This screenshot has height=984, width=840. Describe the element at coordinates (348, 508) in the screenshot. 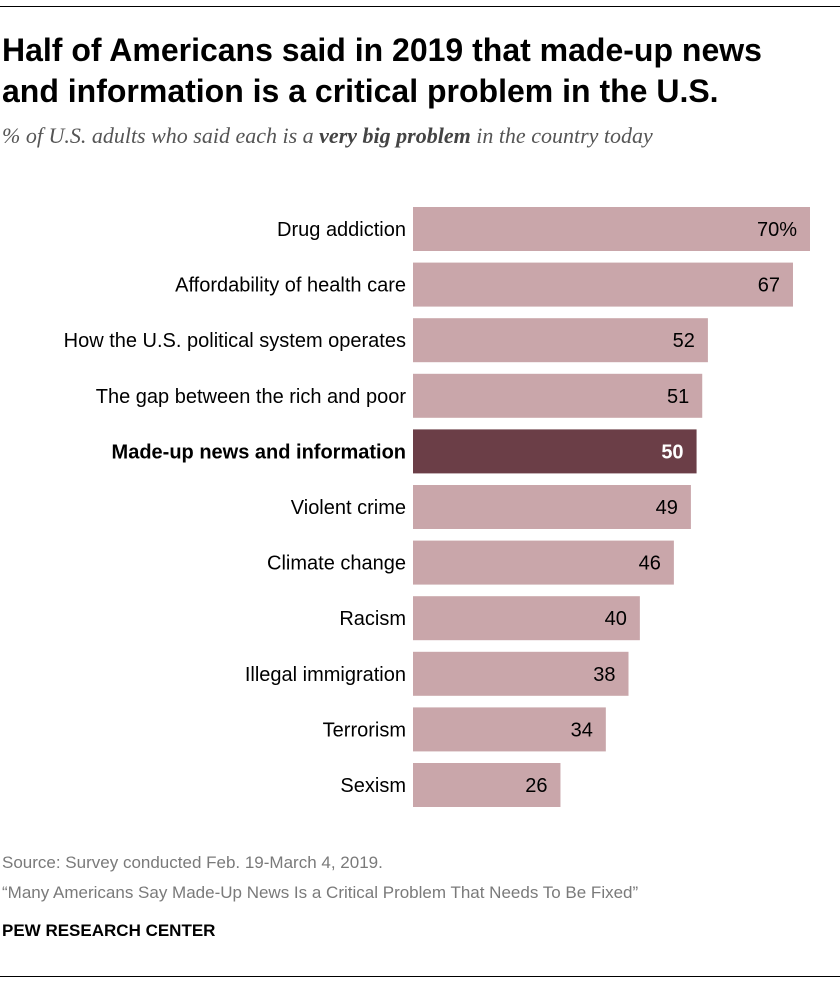

I see `category-label: Violent crime` at that location.